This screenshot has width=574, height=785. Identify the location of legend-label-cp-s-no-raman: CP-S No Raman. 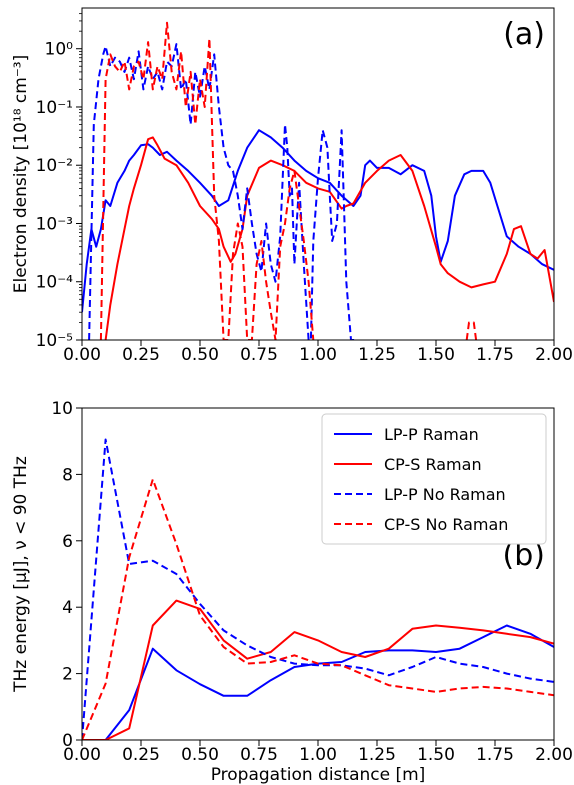
(446, 524).